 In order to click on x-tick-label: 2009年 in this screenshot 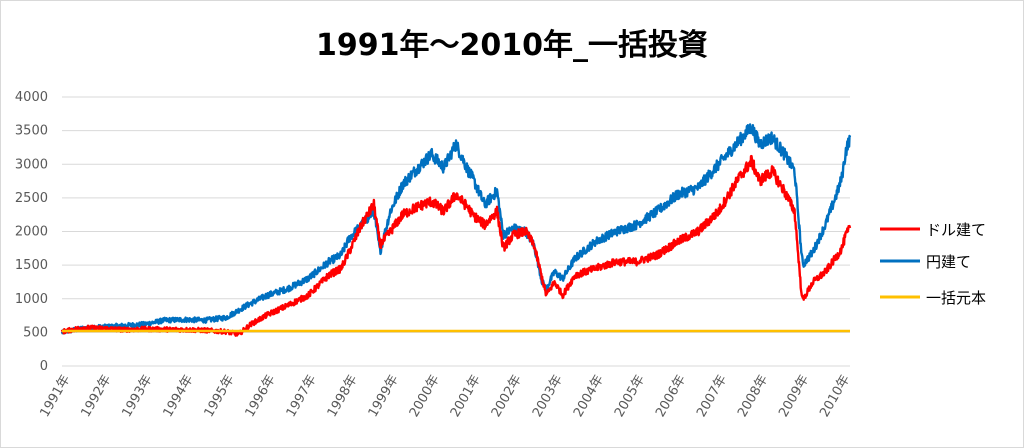, I will do `click(794, 396)`.